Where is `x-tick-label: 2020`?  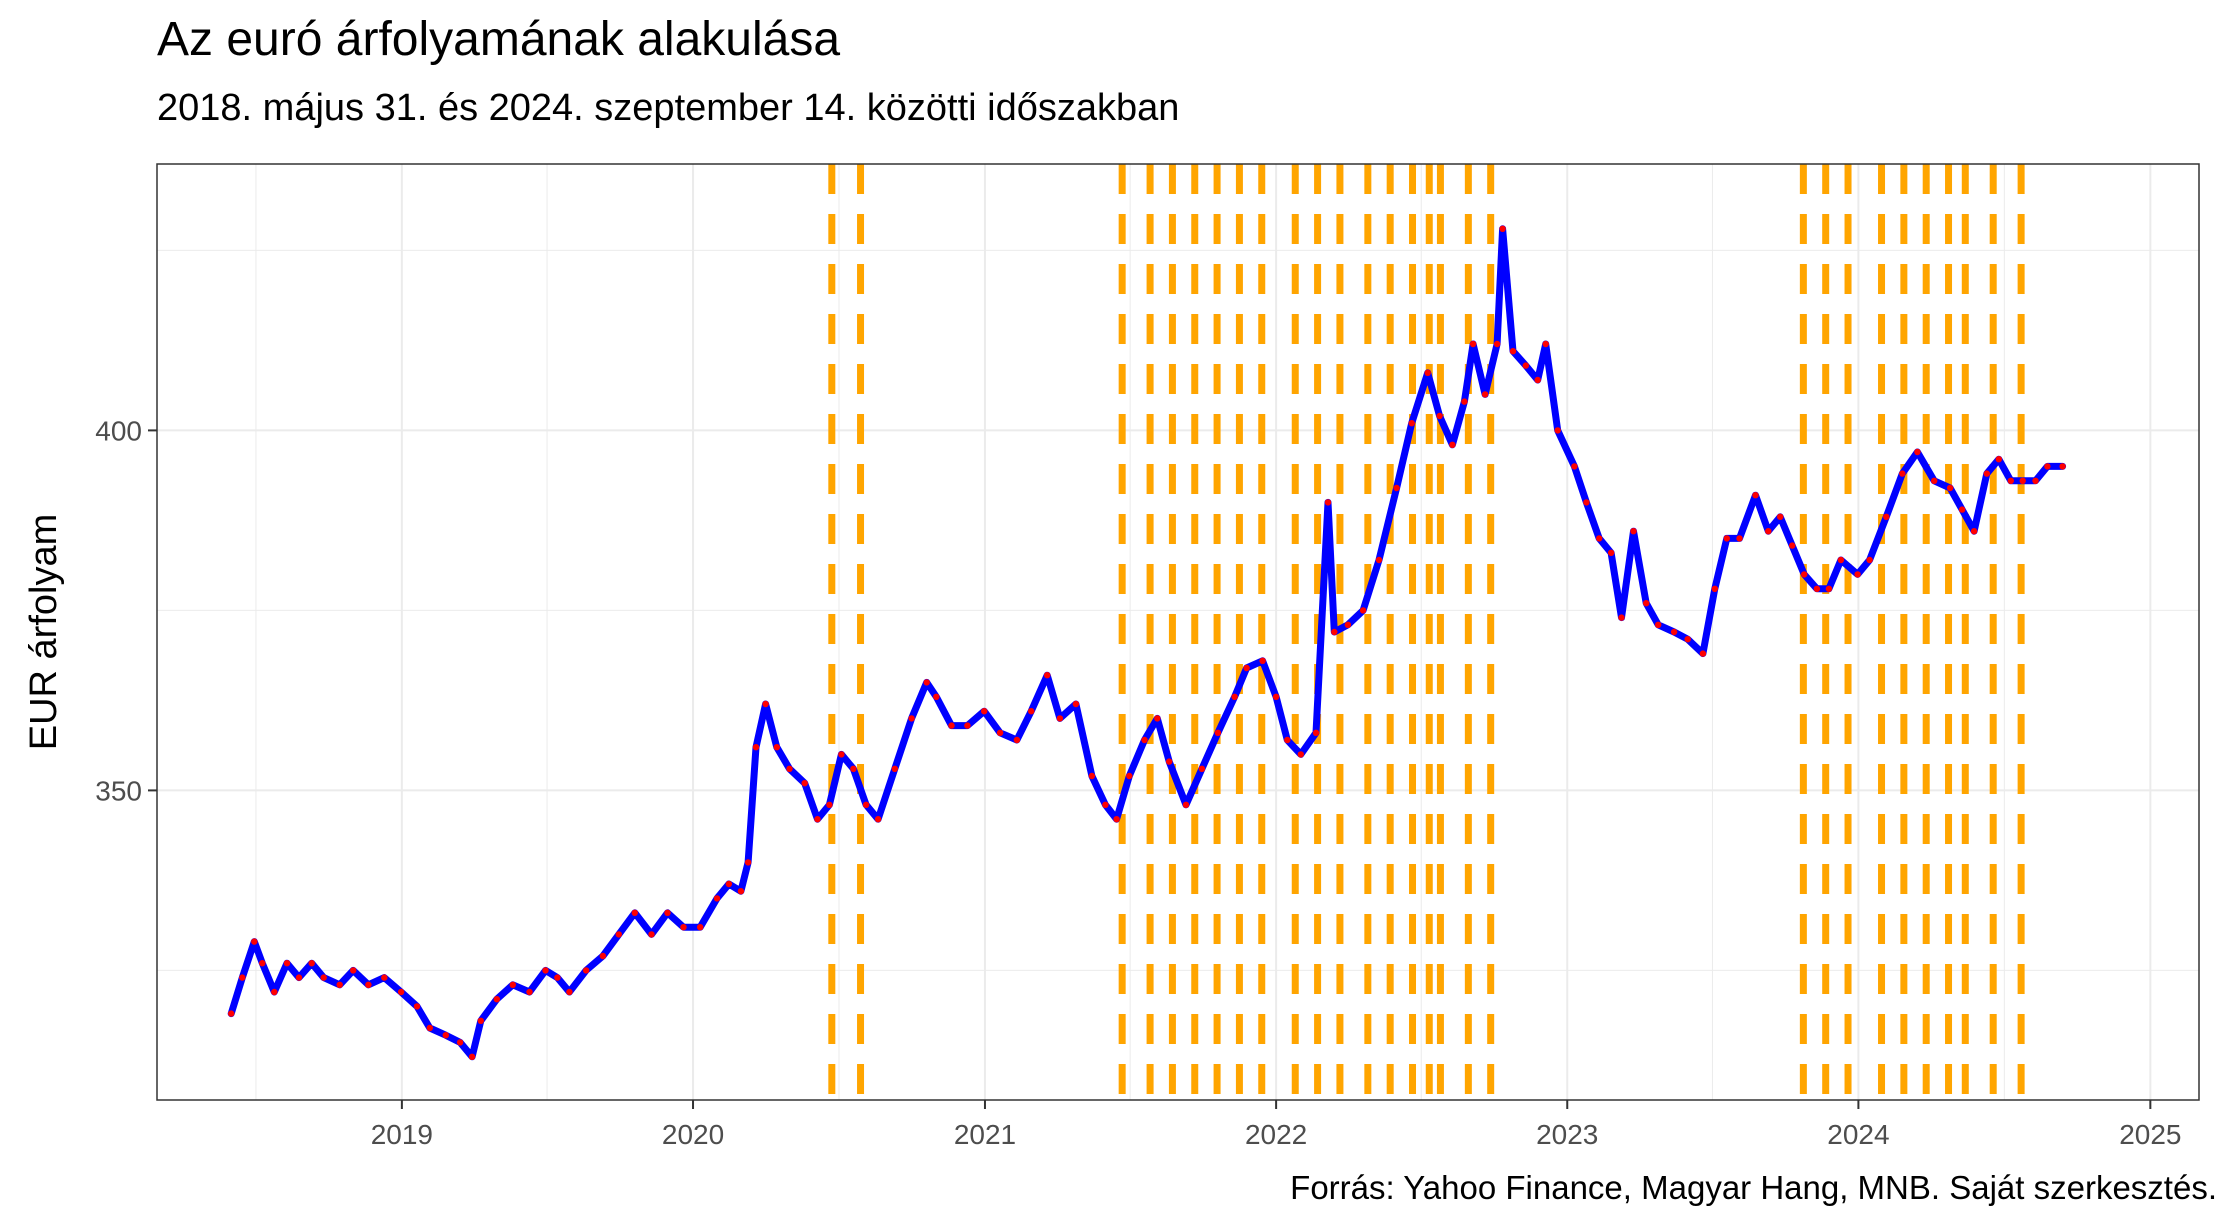
x-tick-label: 2020 is located at coordinates (693, 1134).